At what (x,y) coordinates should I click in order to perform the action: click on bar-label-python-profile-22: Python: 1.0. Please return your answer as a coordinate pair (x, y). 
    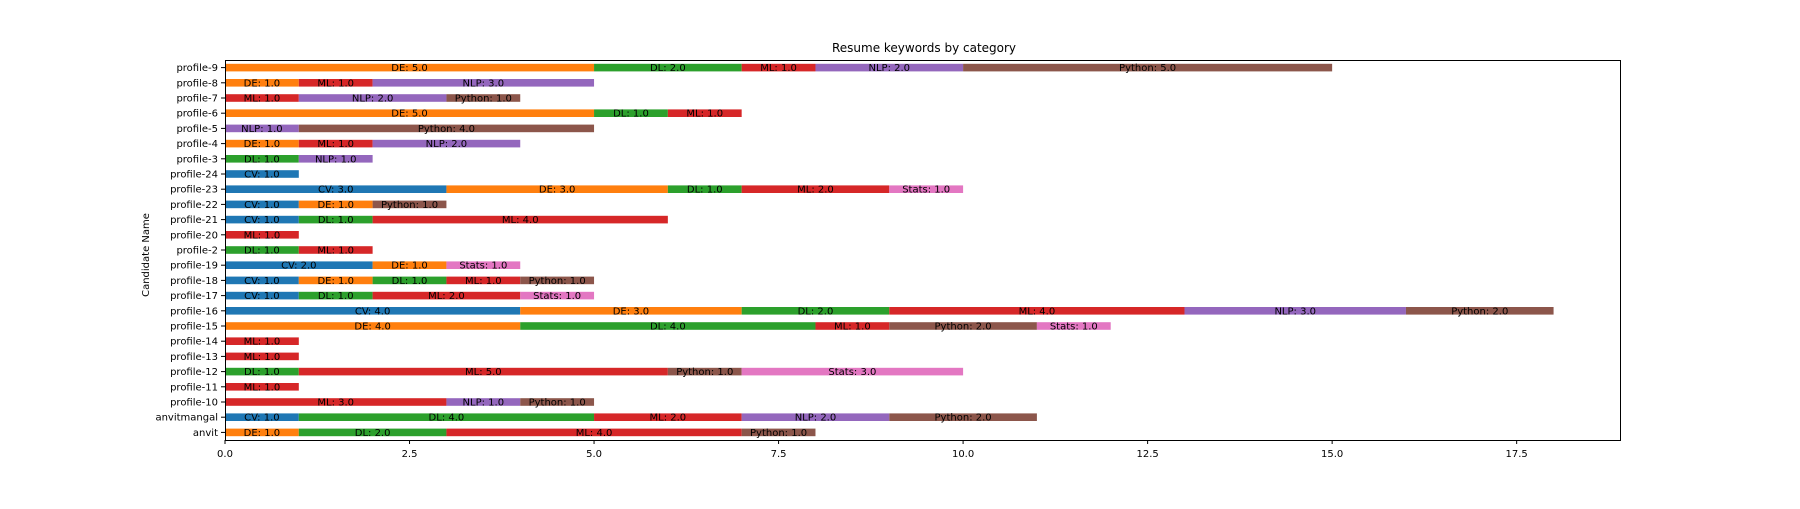
    Looking at the image, I should click on (409, 205).